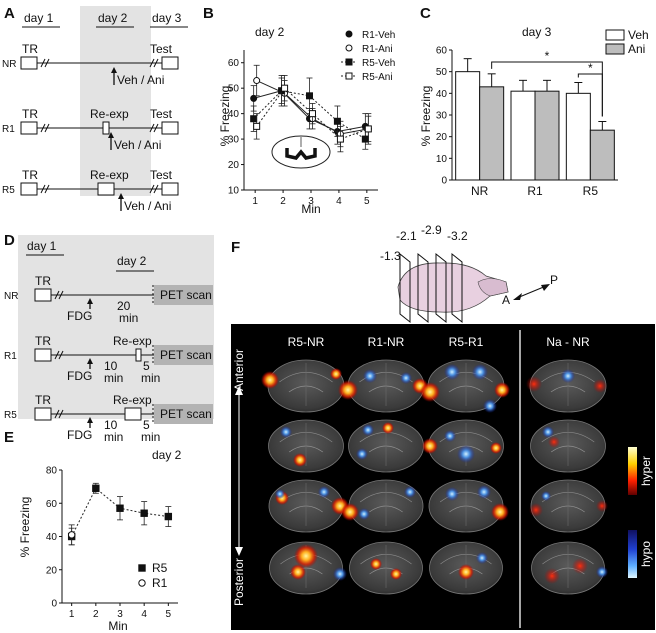  I want to click on coord-2: -2.1, so click(406, 236).